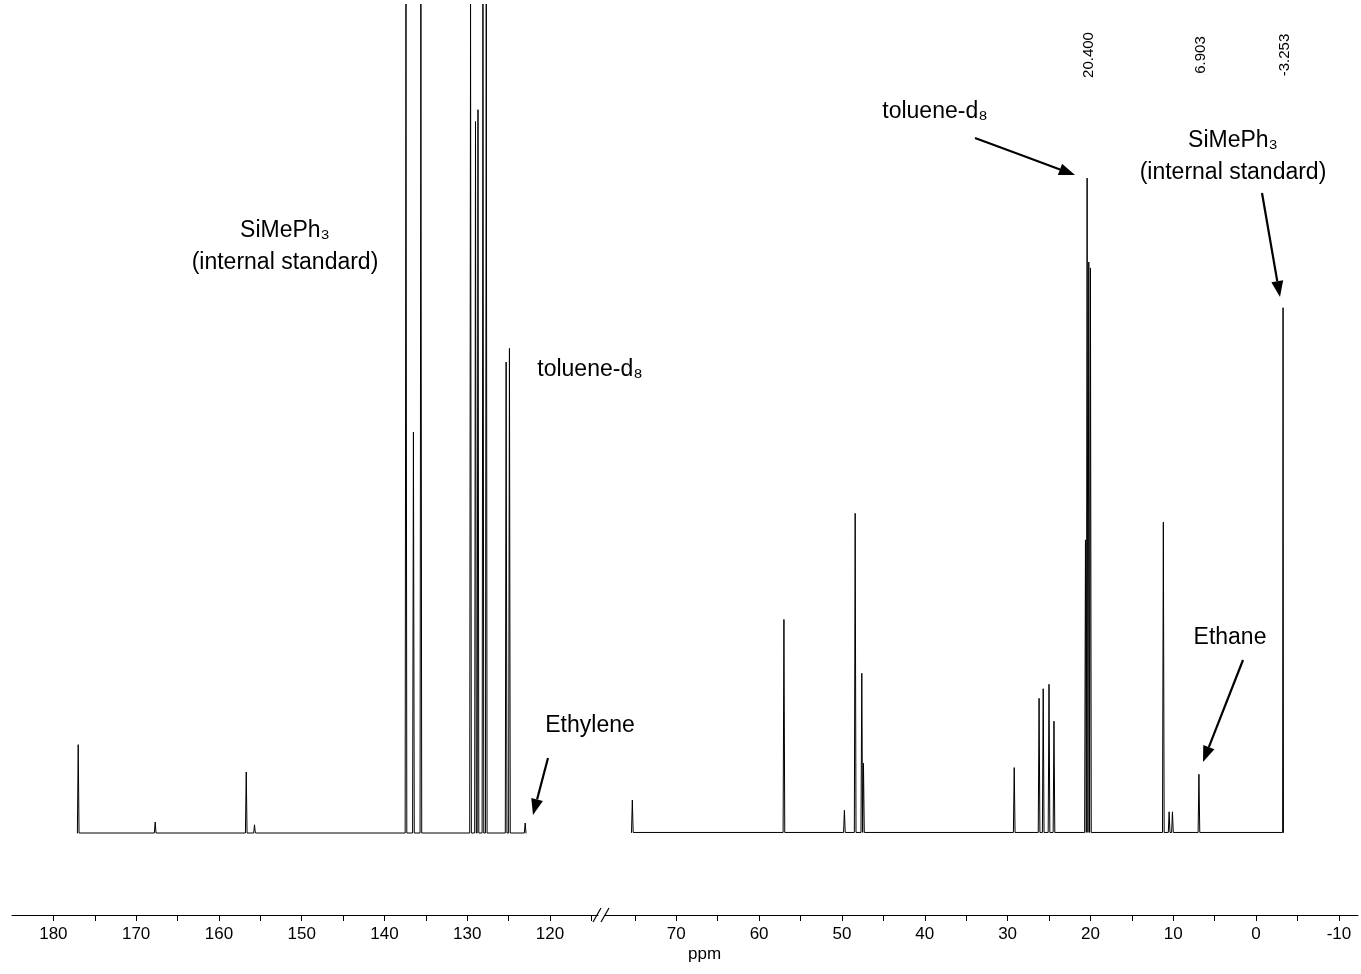 Image resolution: width=1361 pixels, height=974 pixels. Describe the element at coordinates (590, 368) in the screenshot. I see `annotation: toluene-d₈` at that location.